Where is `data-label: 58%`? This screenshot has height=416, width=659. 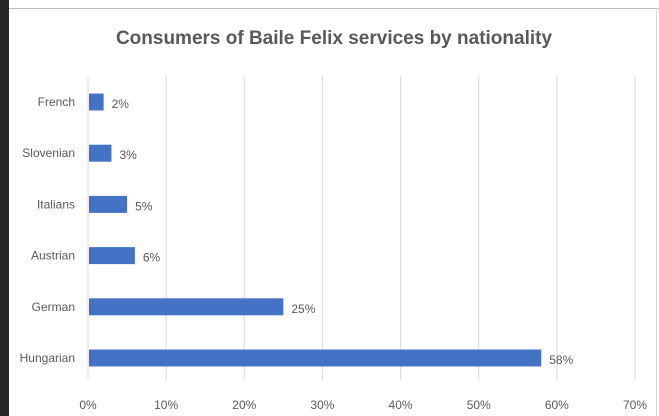 data-label: 58% is located at coordinates (561, 360).